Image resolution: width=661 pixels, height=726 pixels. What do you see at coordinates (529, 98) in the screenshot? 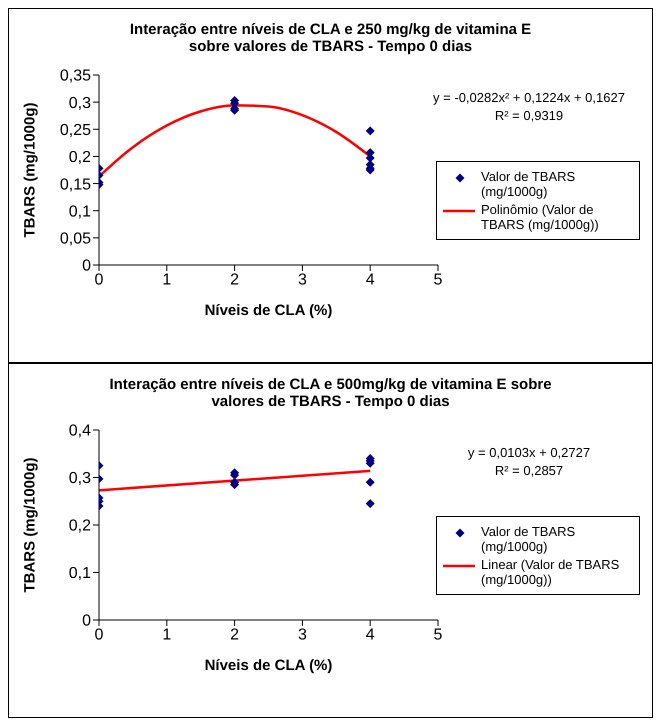
I see `annotation: y = -0,0282x² + 0,1224x + 0,1627` at bounding box center [529, 98].